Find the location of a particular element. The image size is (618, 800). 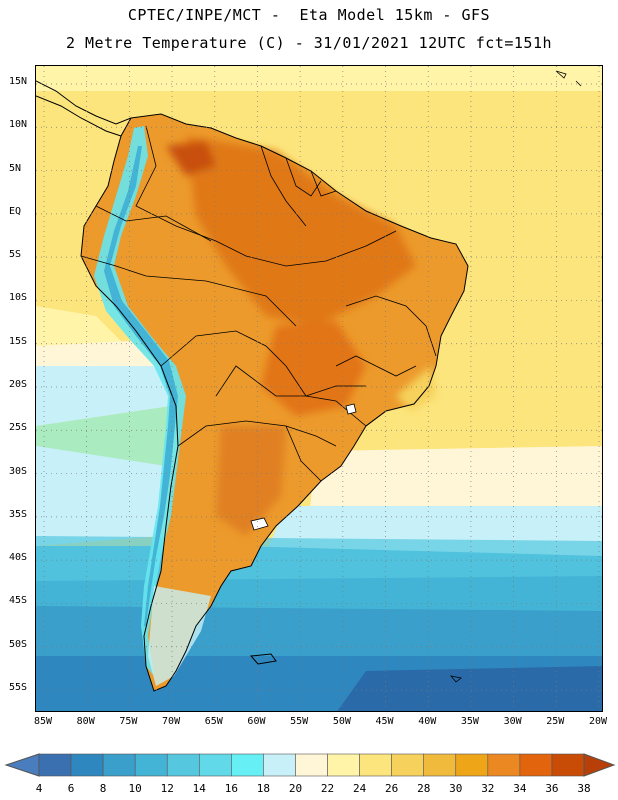

south-georgia is located at coordinates (455, 679).